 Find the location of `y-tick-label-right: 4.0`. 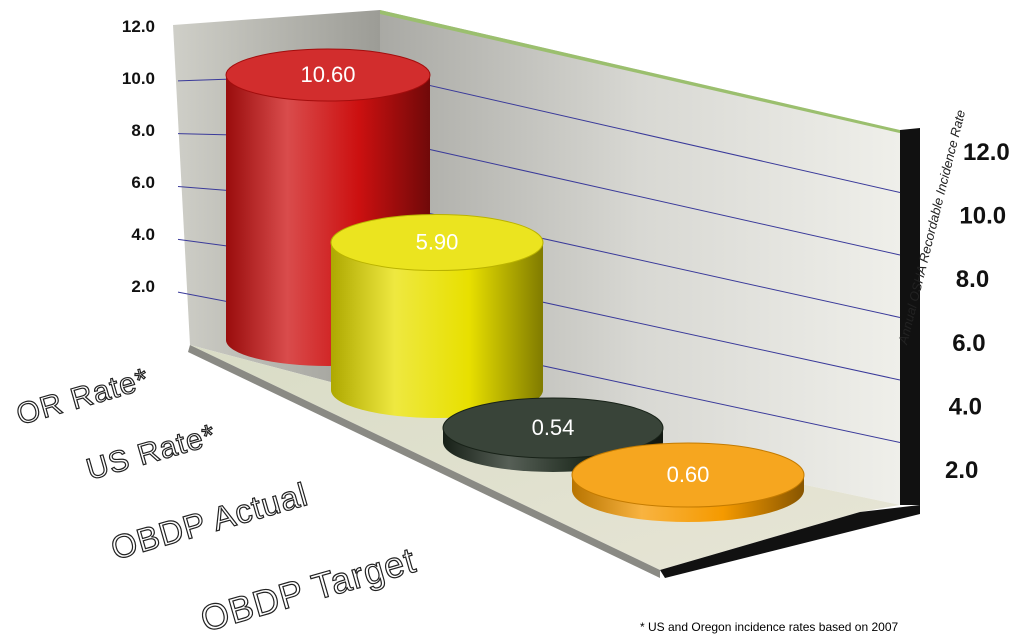

y-tick-label-right: 4.0 is located at coordinates (965, 406).